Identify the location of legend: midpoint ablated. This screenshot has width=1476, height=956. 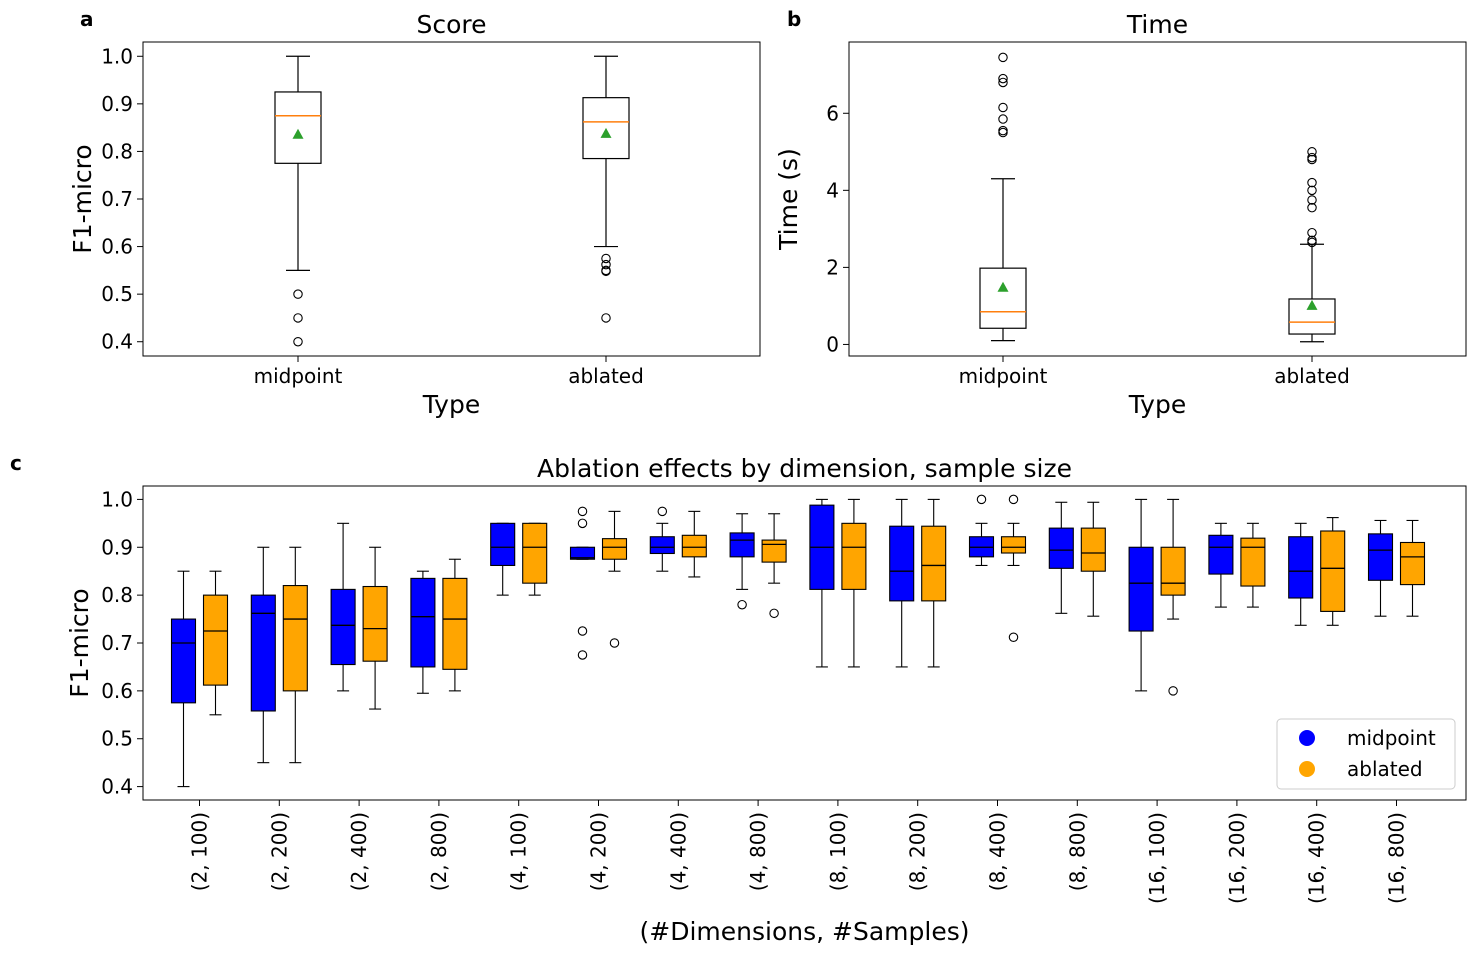
(1366, 754).